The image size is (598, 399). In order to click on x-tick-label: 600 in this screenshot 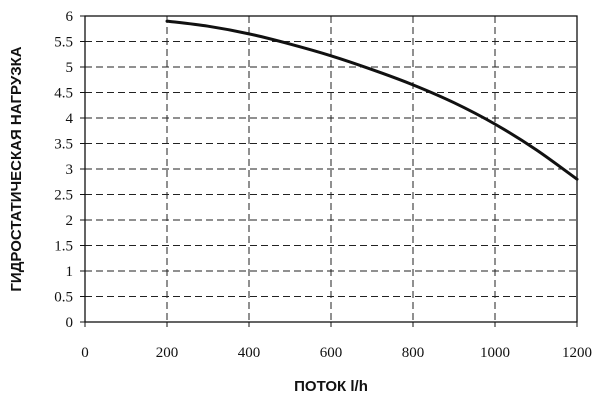, I will do `click(331, 353)`.